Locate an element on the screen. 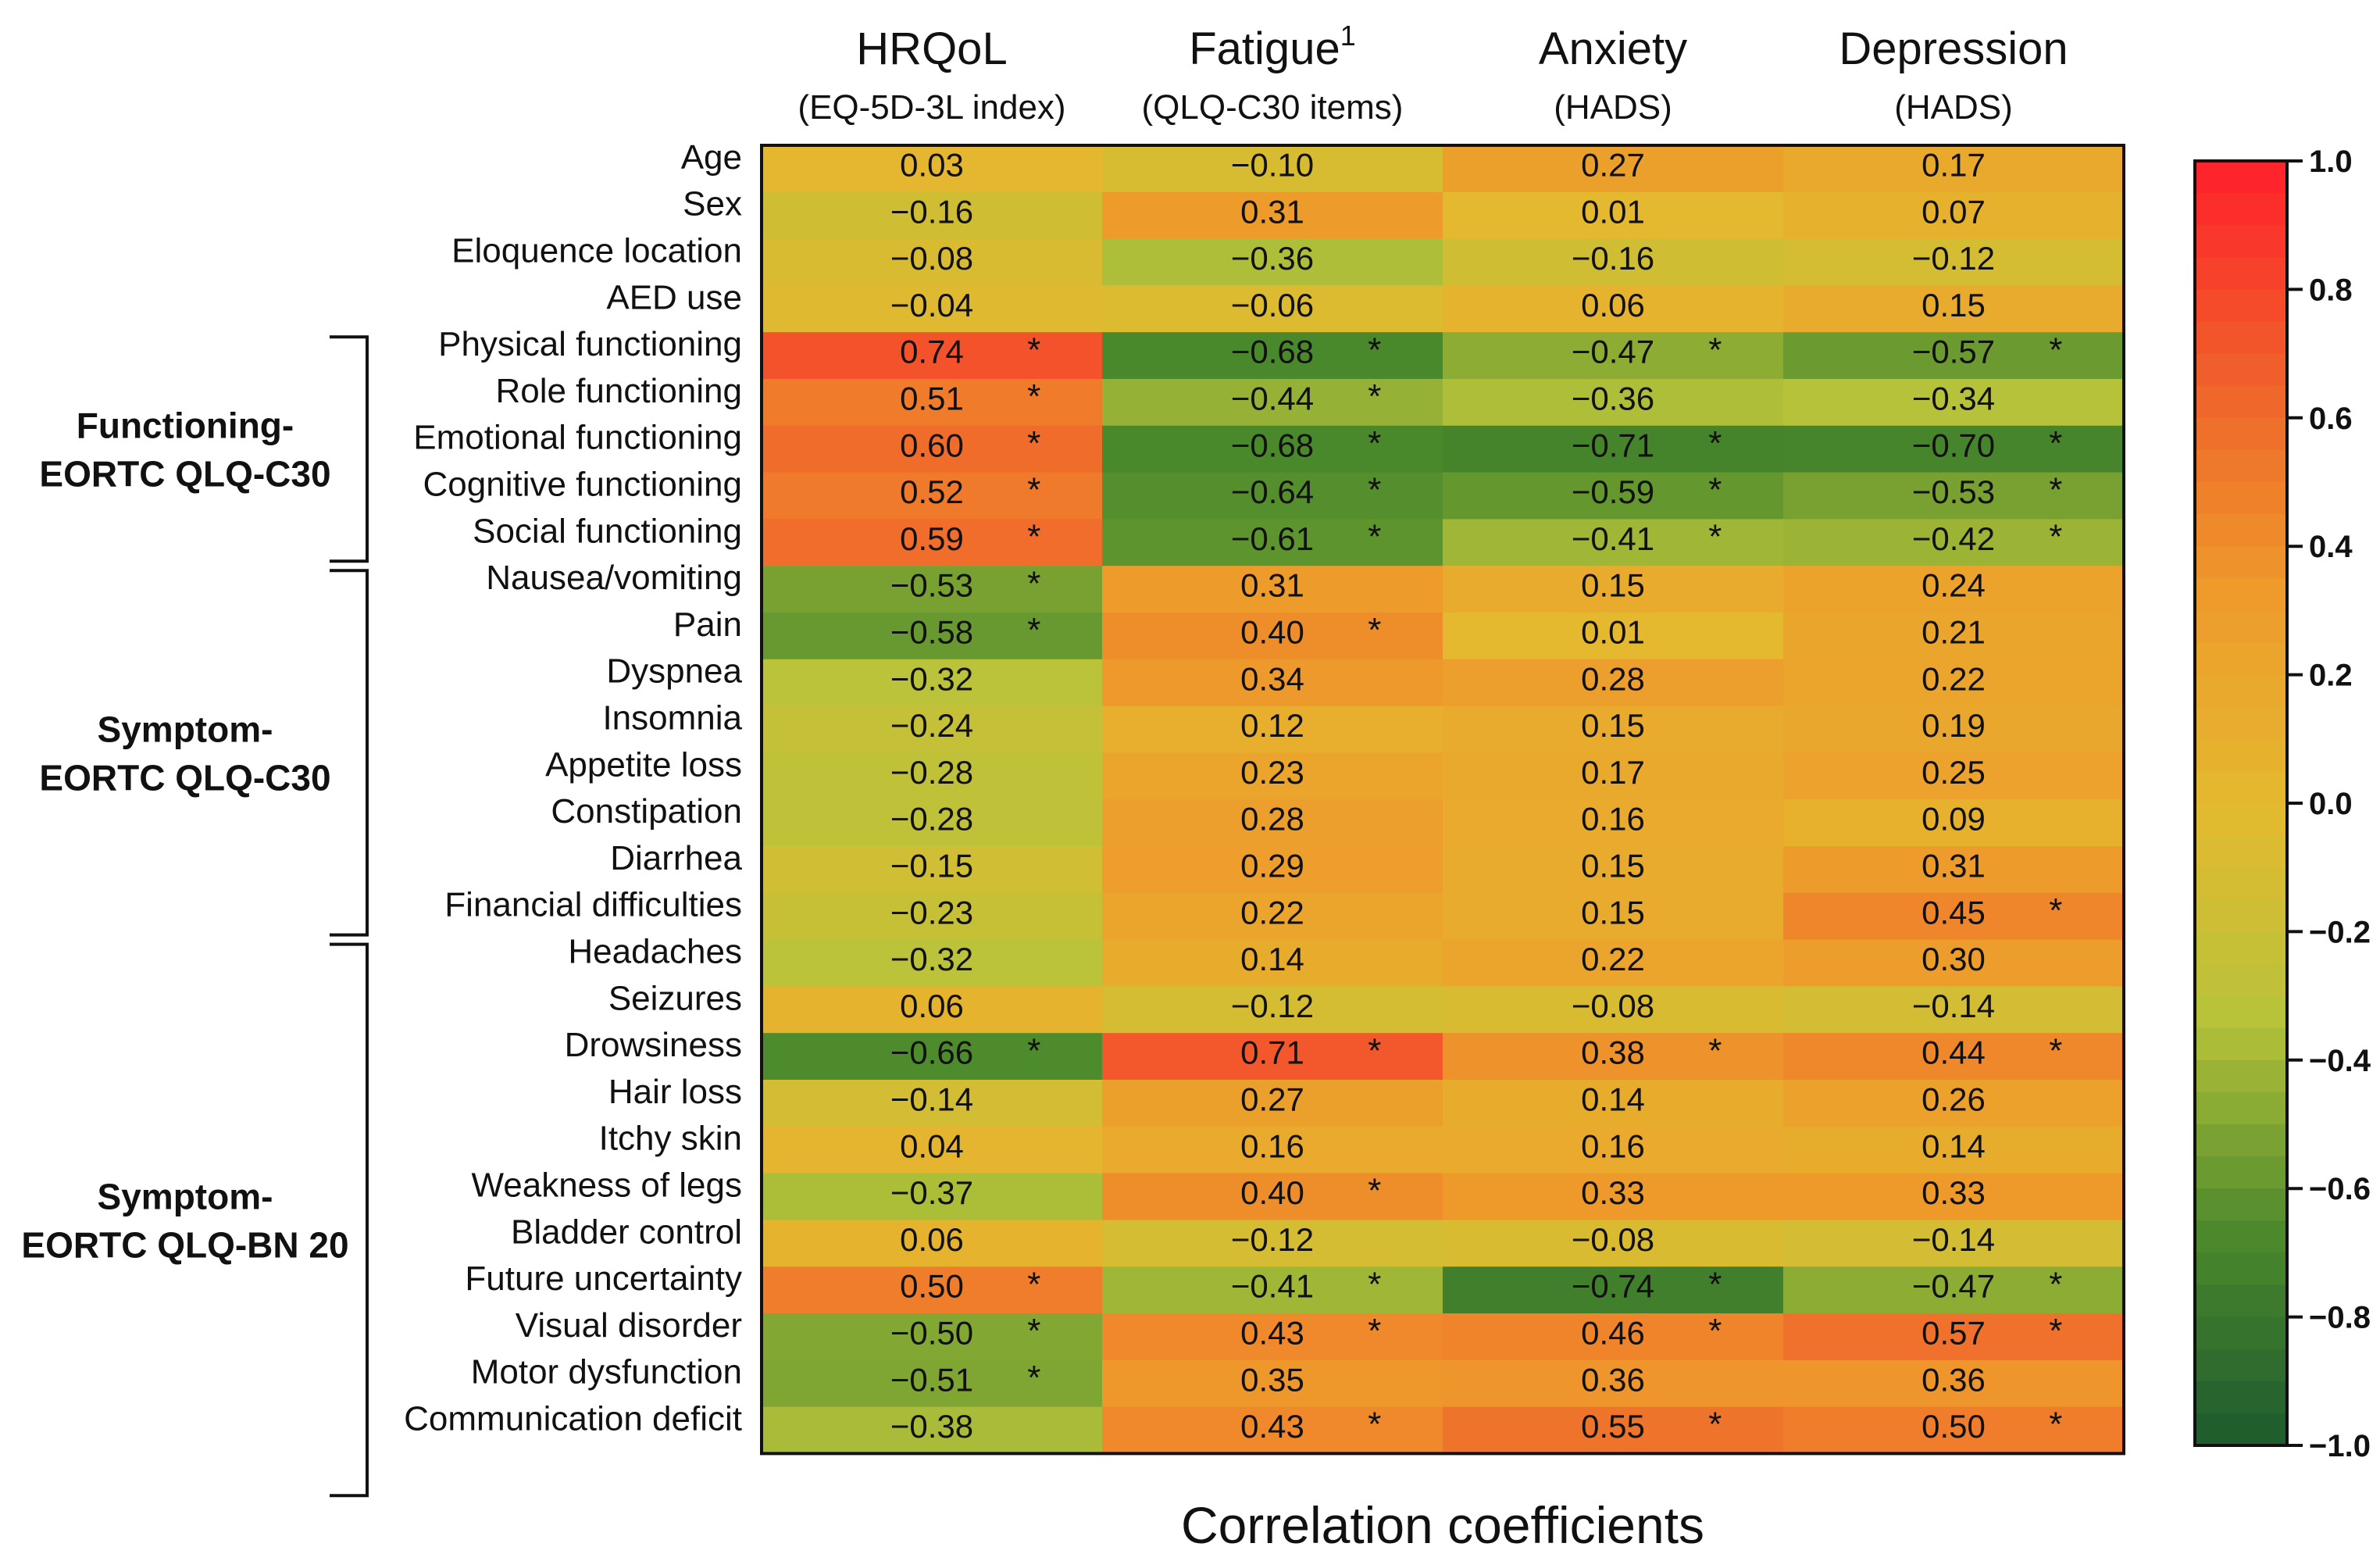  colorbar-tick-label: −0.4 is located at coordinates (2340, 1061).